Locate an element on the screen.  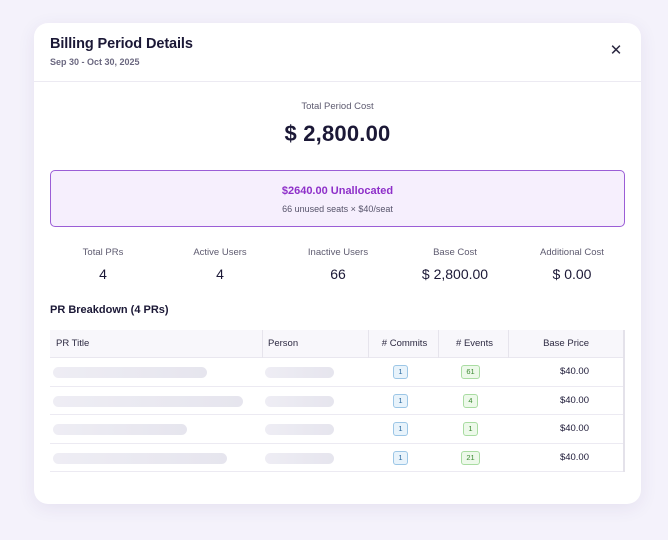
stat-base-cost: Base Cost $ 2,800.00 is located at coordinates (455, 264).